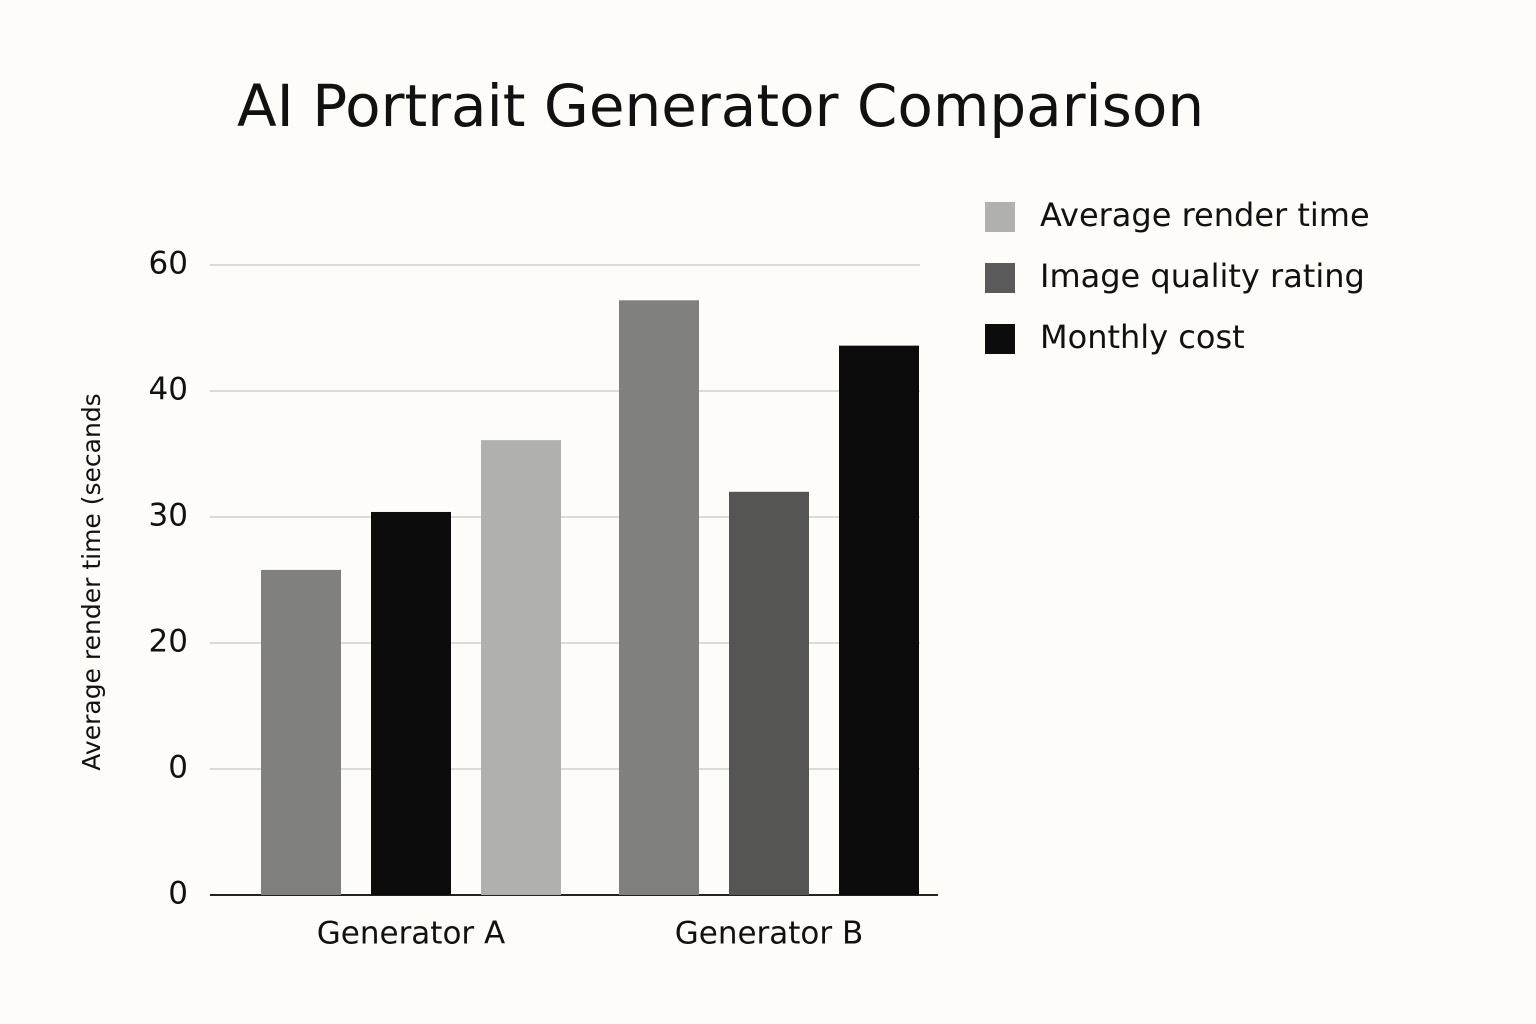 The width and height of the screenshot is (1536, 1024). What do you see at coordinates (1202, 276) in the screenshot?
I see `legend-label: Image quality rating` at bounding box center [1202, 276].